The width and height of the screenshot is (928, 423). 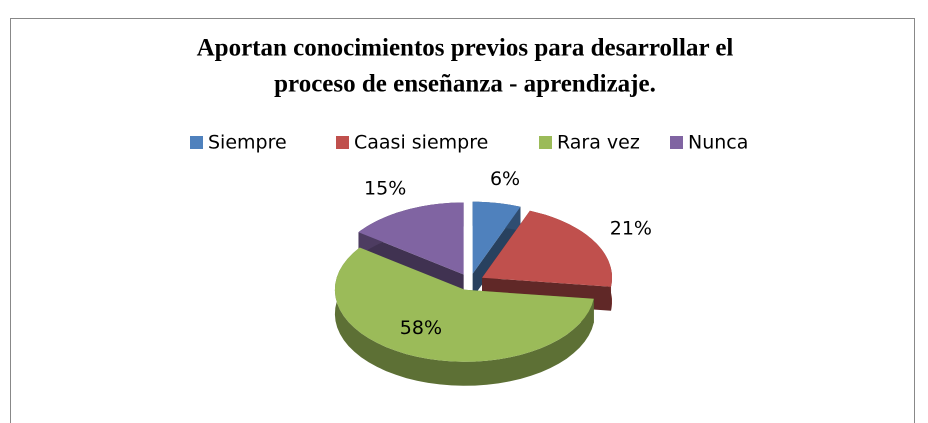 I want to click on legend-label: Nunca, so click(x=718, y=143).